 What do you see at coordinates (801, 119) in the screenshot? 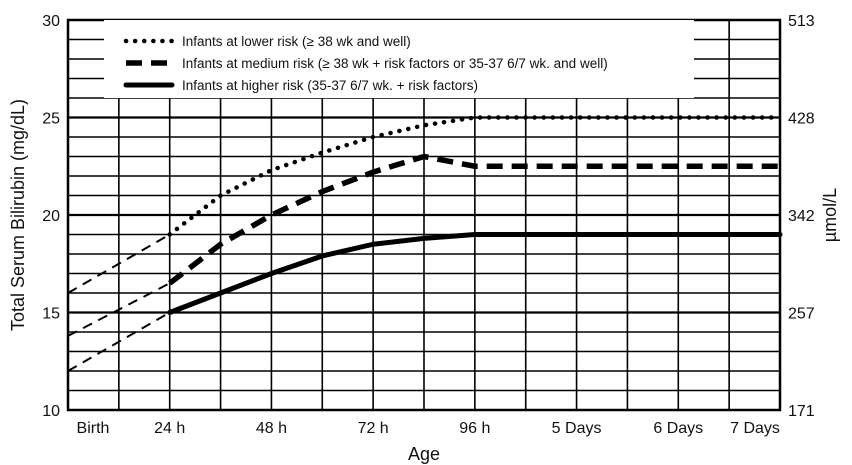
I see `y2-tick-label: 428` at bounding box center [801, 119].